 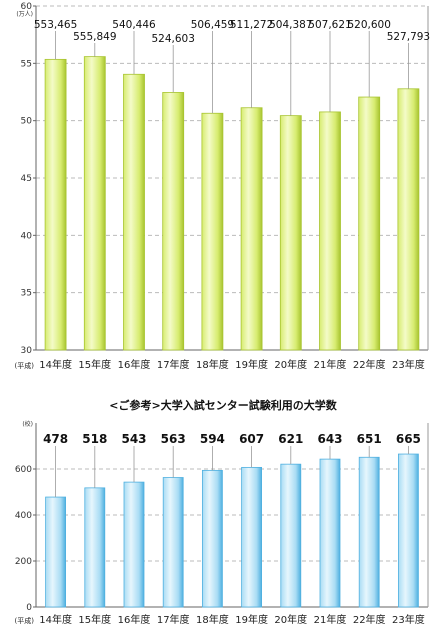 What do you see at coordinates (408, 37) in the screenshot?
I see `data-label: 527,793` at bounding box center [408, 37].